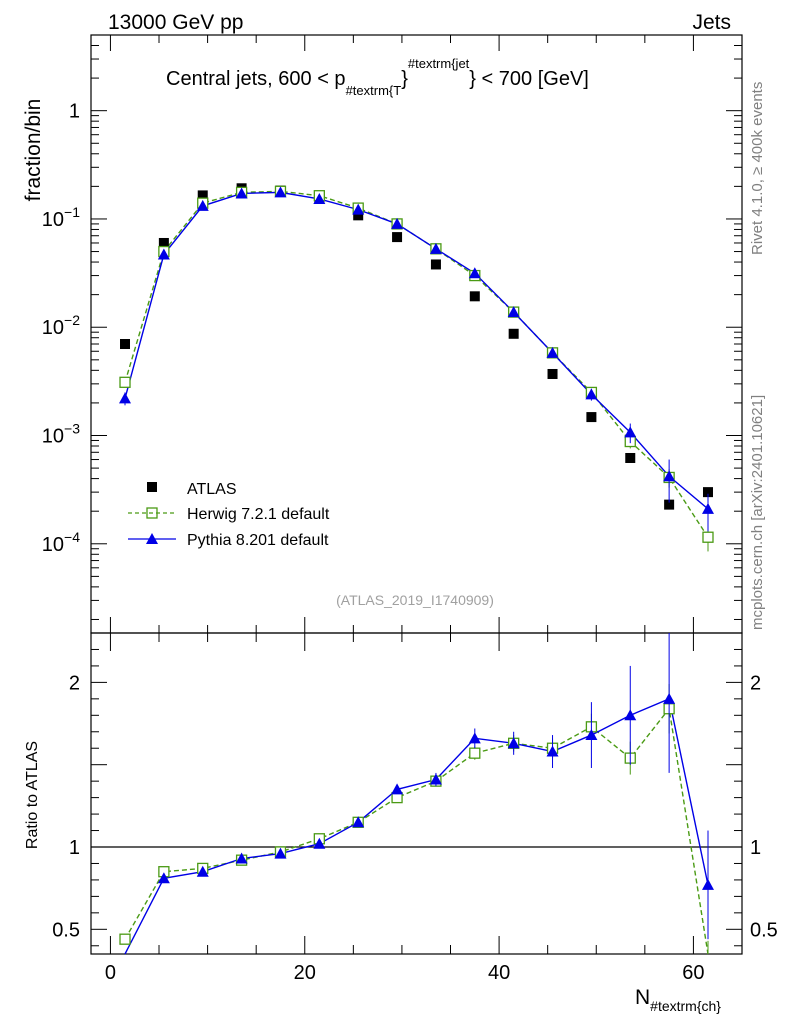 Image resolution: width=786 pixels, height=1029 pixels. What do you see at coordinates (152, 513) in the screenshot?
I see `legend-herwig-marker` at bounding box center [152, 513].